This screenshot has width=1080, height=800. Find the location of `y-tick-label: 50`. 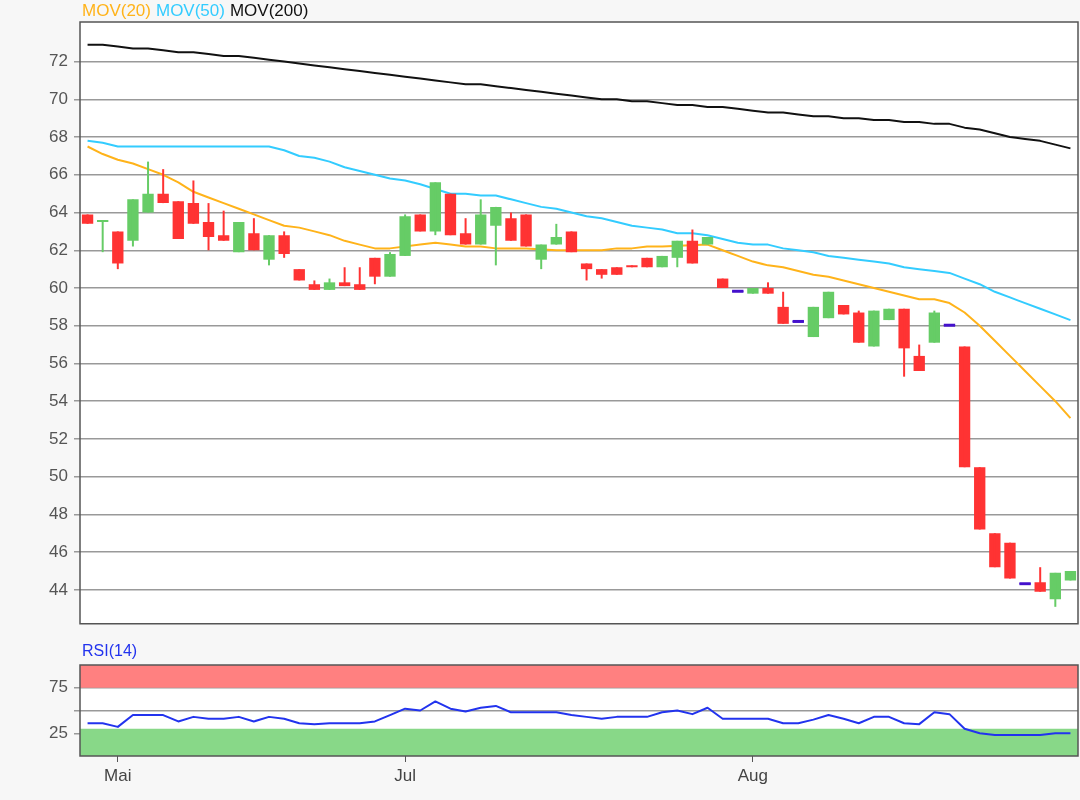

y-tick-label: 50 is located at coordinates (58, 476).